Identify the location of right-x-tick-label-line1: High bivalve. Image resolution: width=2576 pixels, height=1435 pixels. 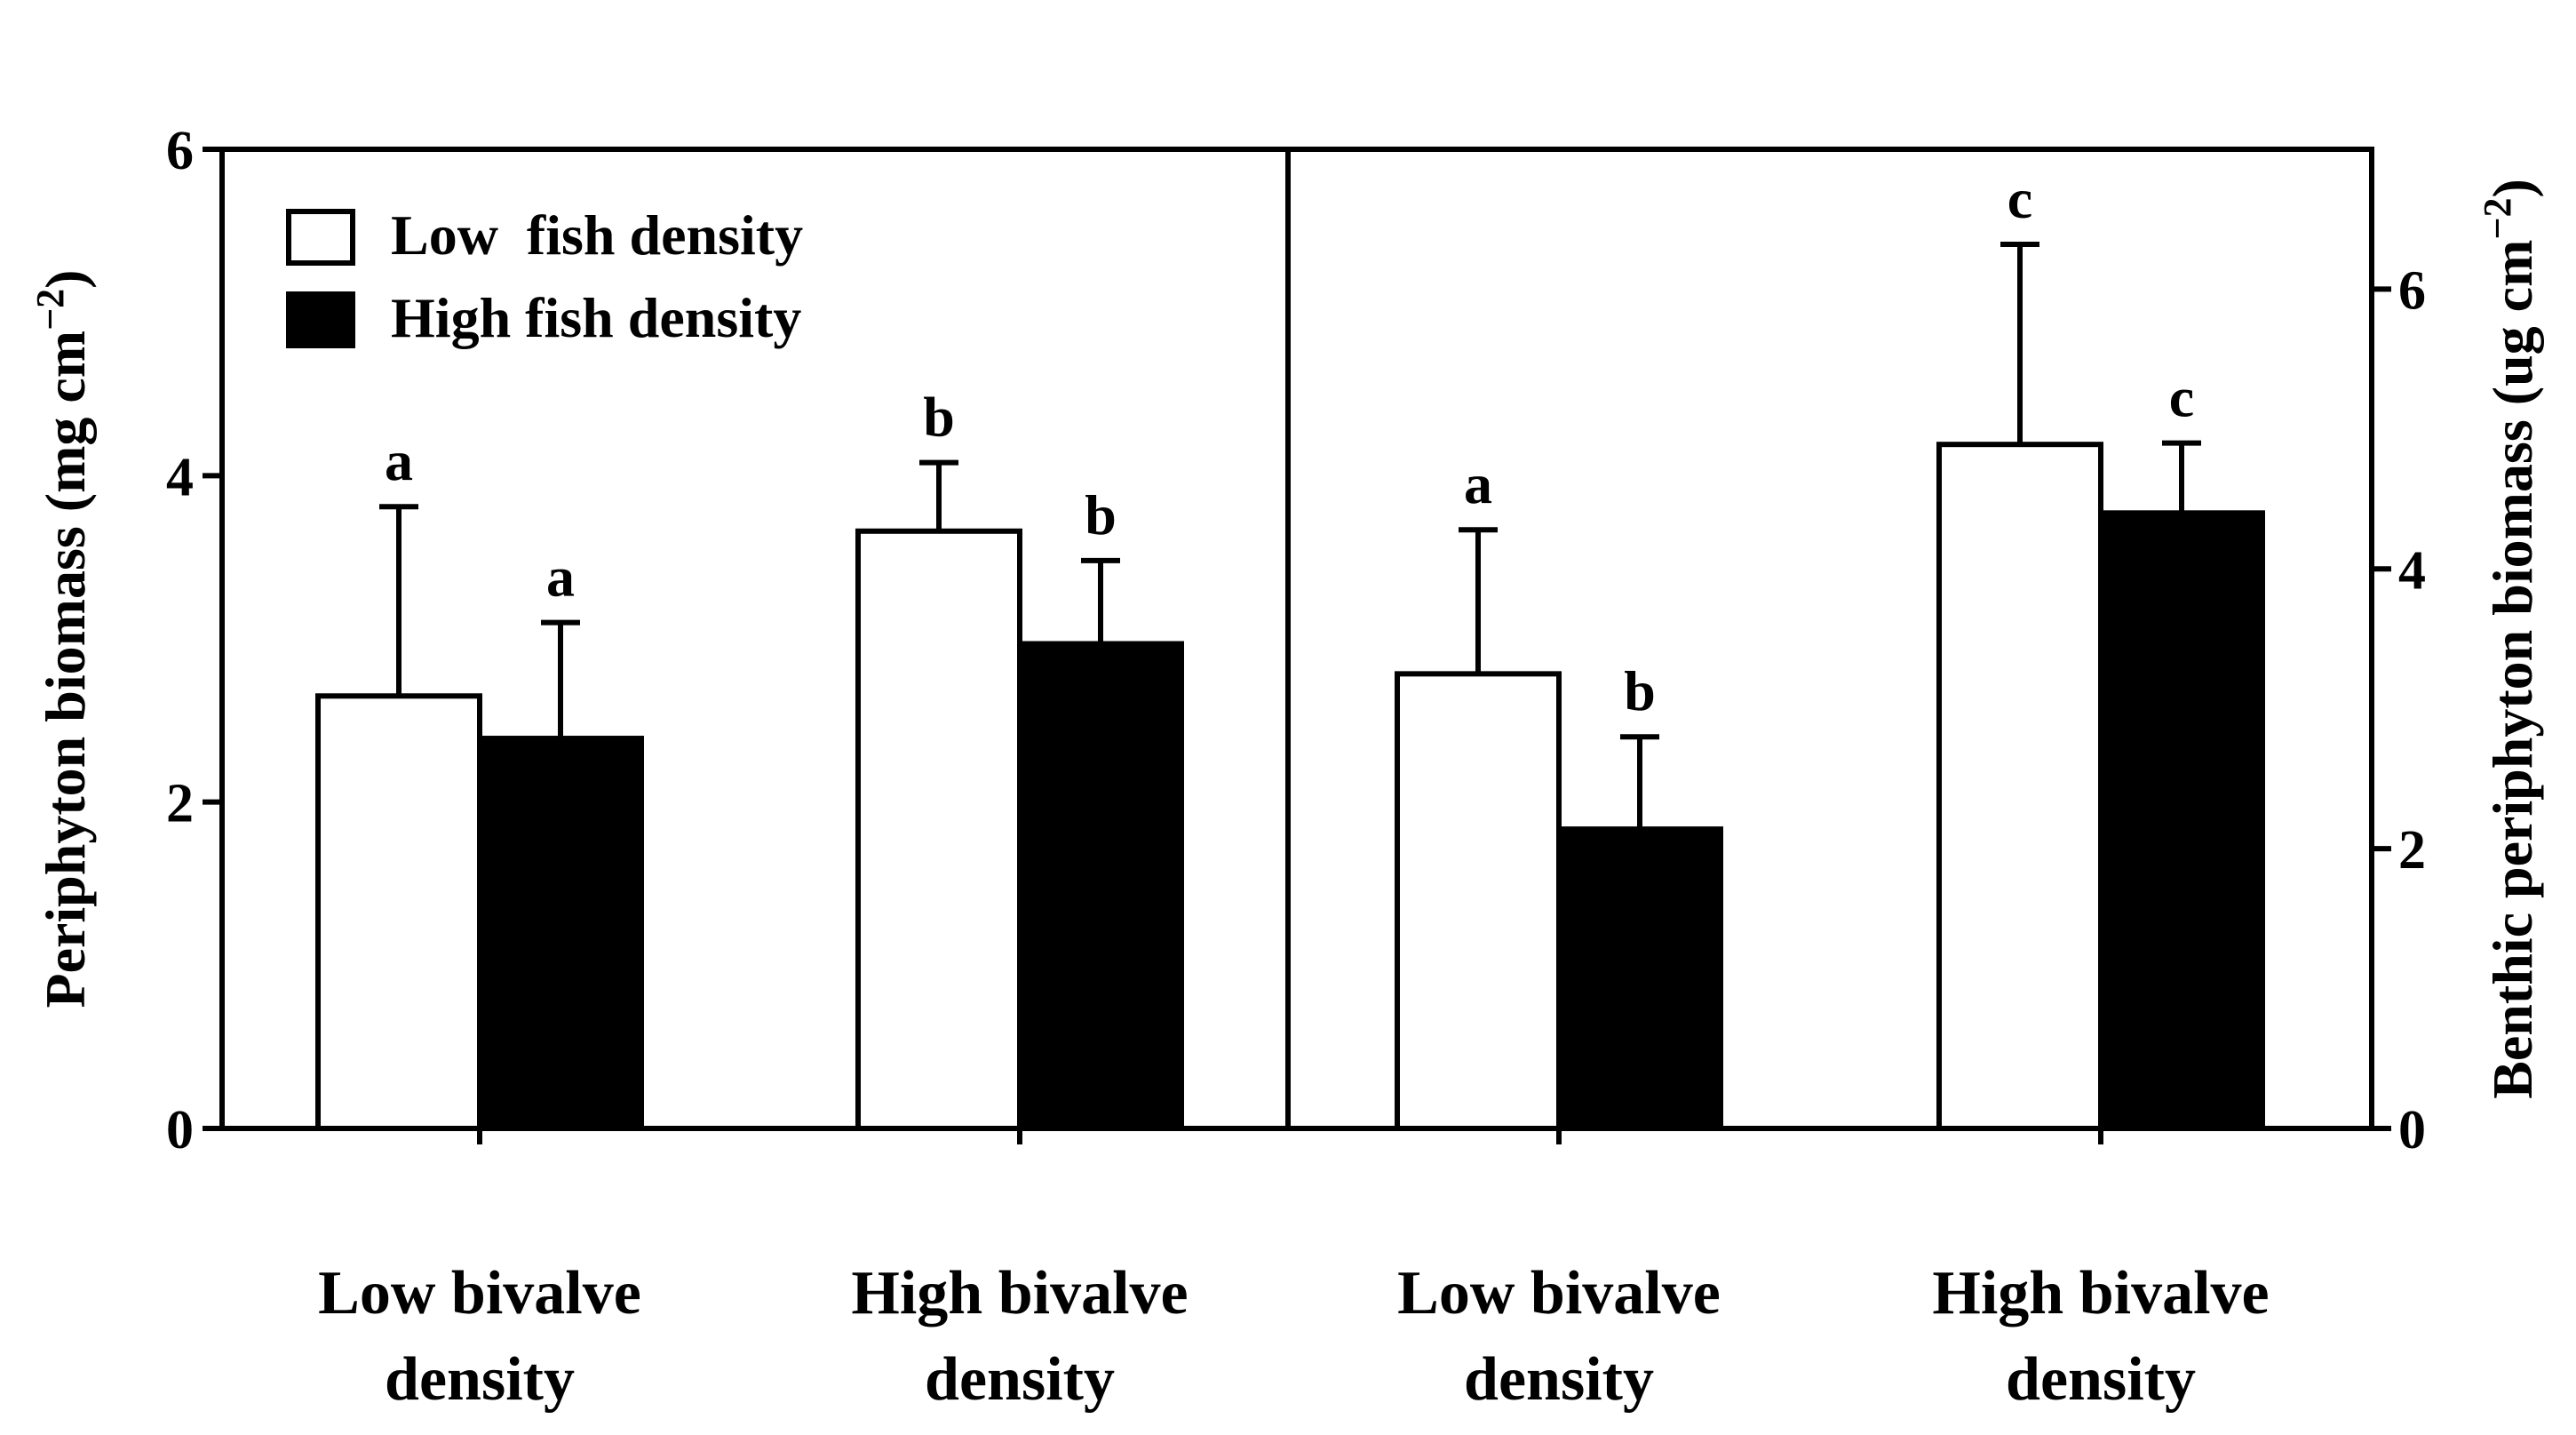
(2100, 1293).